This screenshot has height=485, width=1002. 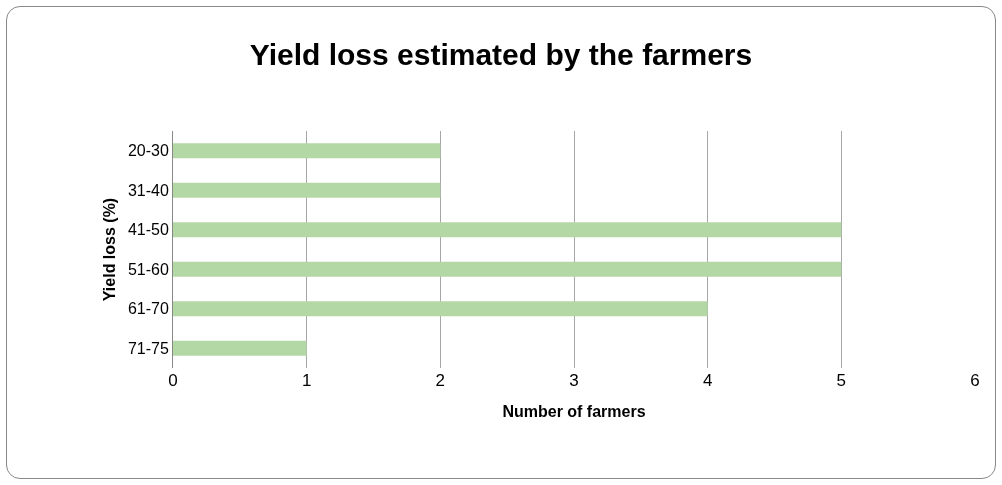 What do you see at coordinates (148, 151) in the screenshot?
I see `y-tick-label: 20-30` at bounding box center [148, 151].